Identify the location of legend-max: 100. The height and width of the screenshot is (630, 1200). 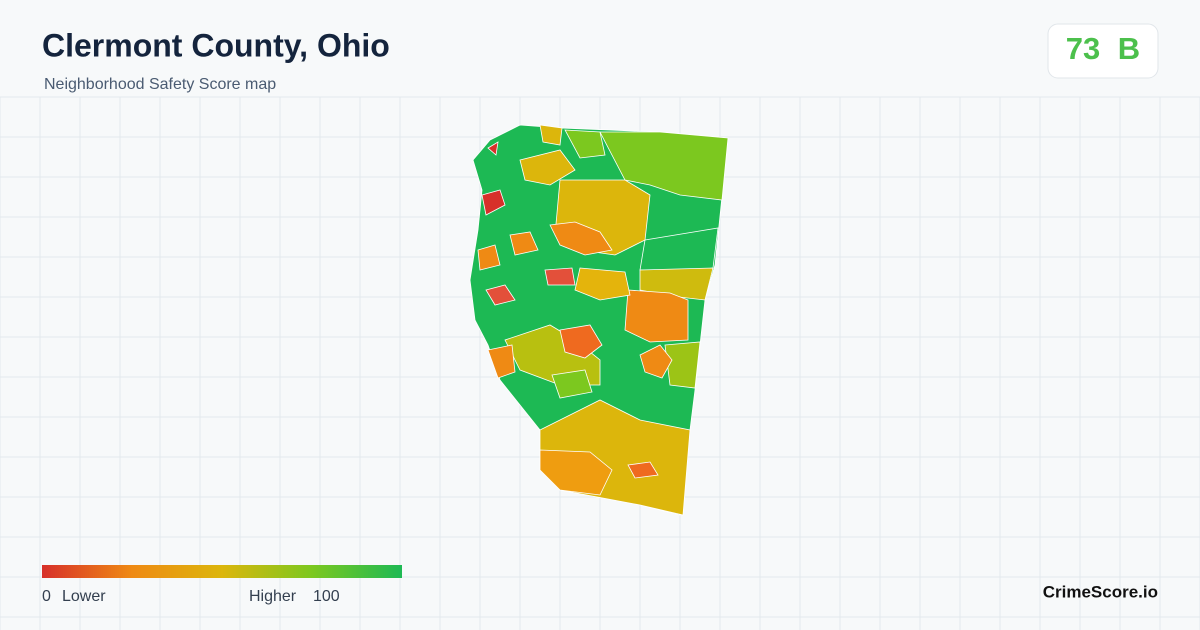
(326, 596).